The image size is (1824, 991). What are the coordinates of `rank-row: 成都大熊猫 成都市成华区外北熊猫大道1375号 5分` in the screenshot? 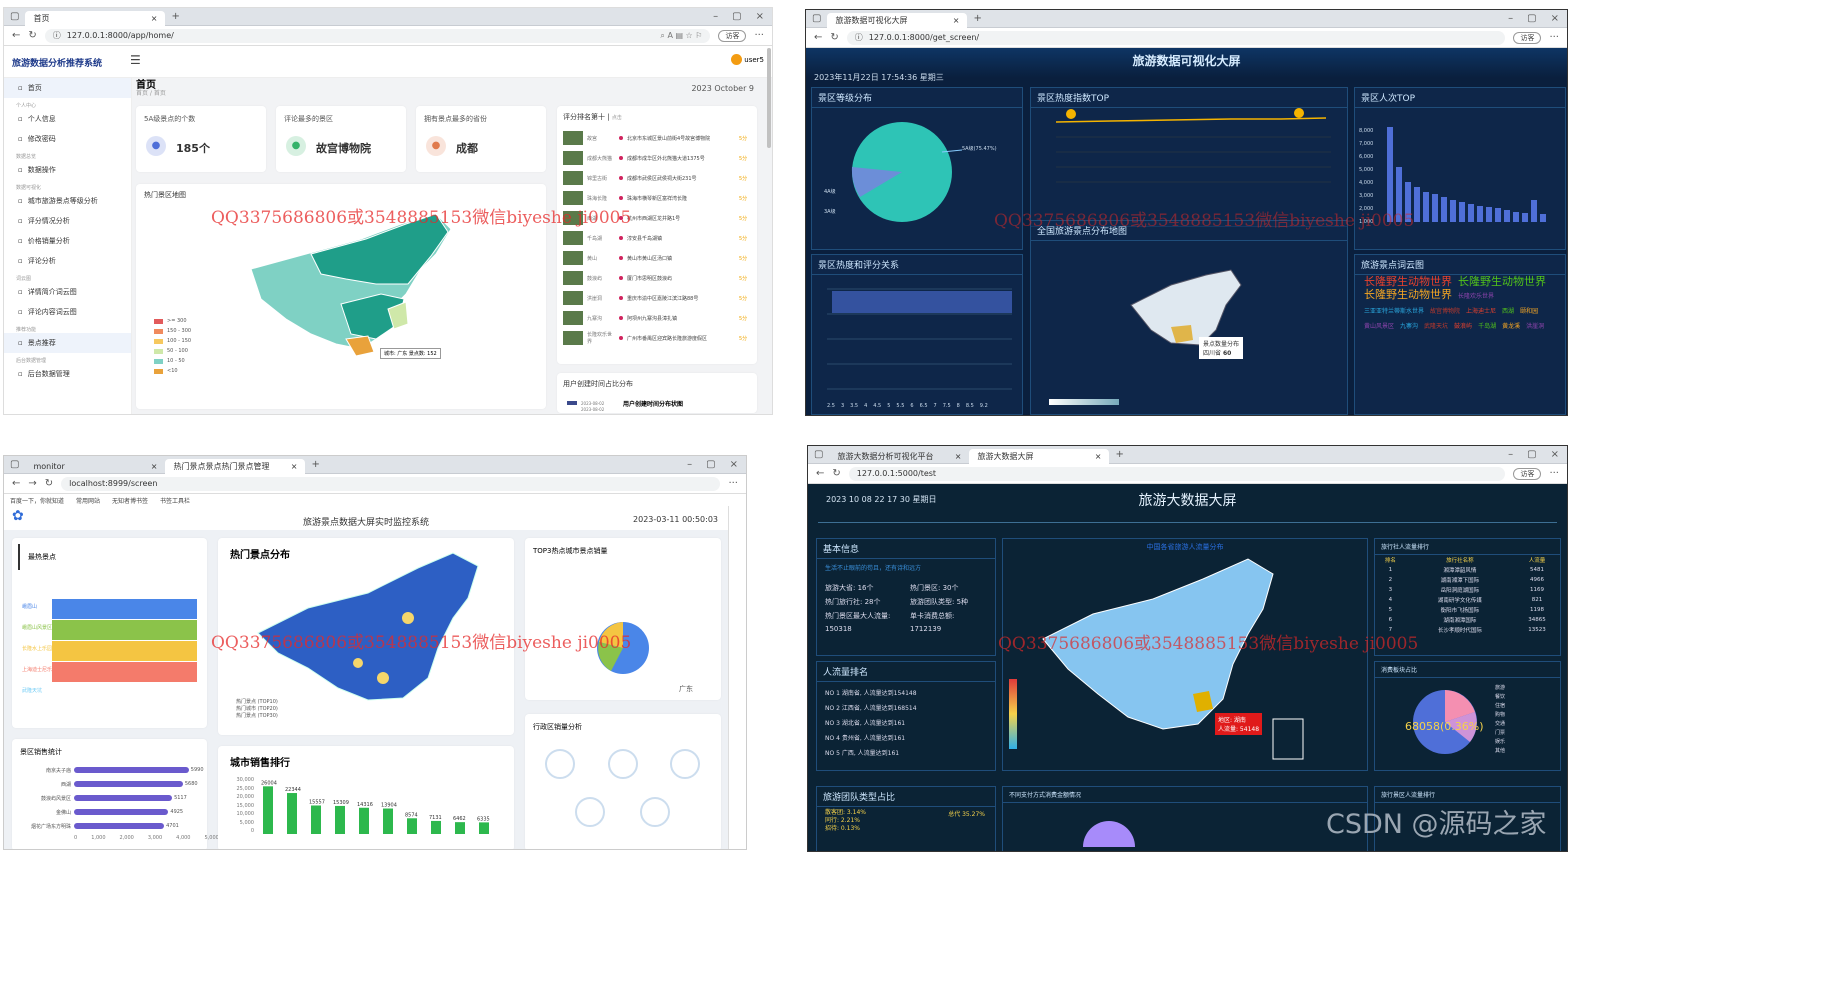 It's located at (657, 158).